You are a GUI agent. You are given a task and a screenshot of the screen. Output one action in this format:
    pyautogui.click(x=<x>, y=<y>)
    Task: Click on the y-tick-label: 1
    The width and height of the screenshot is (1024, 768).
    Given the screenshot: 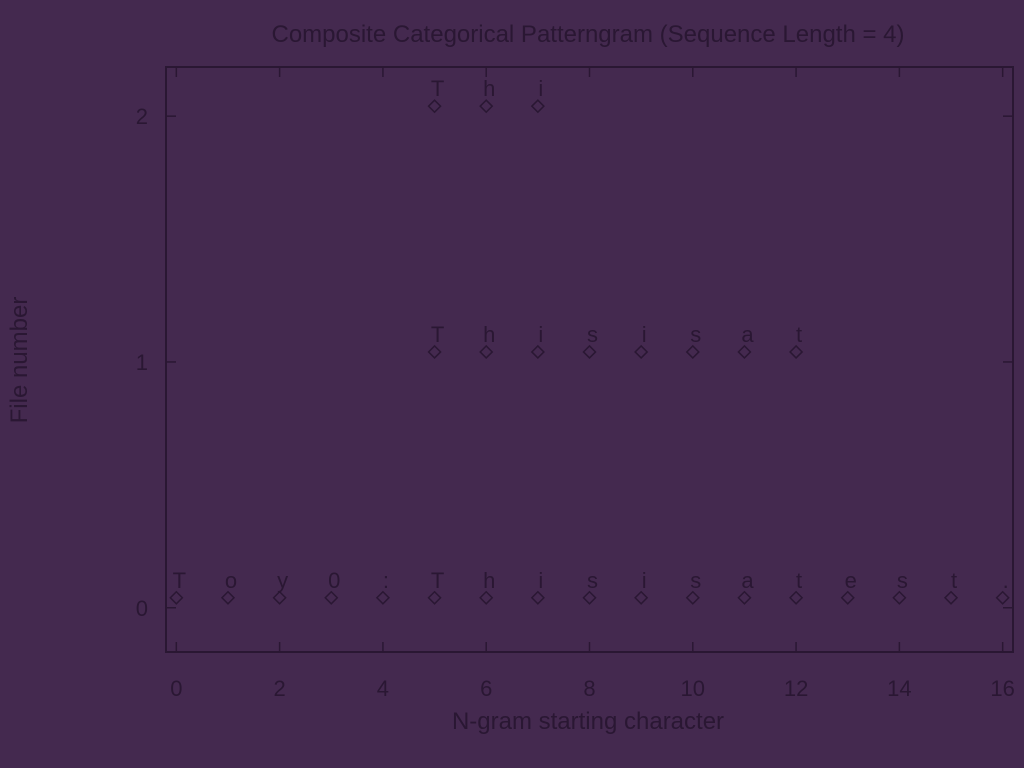 What is the action you would take?
    pyautogui.click(x=142, y=362)
    